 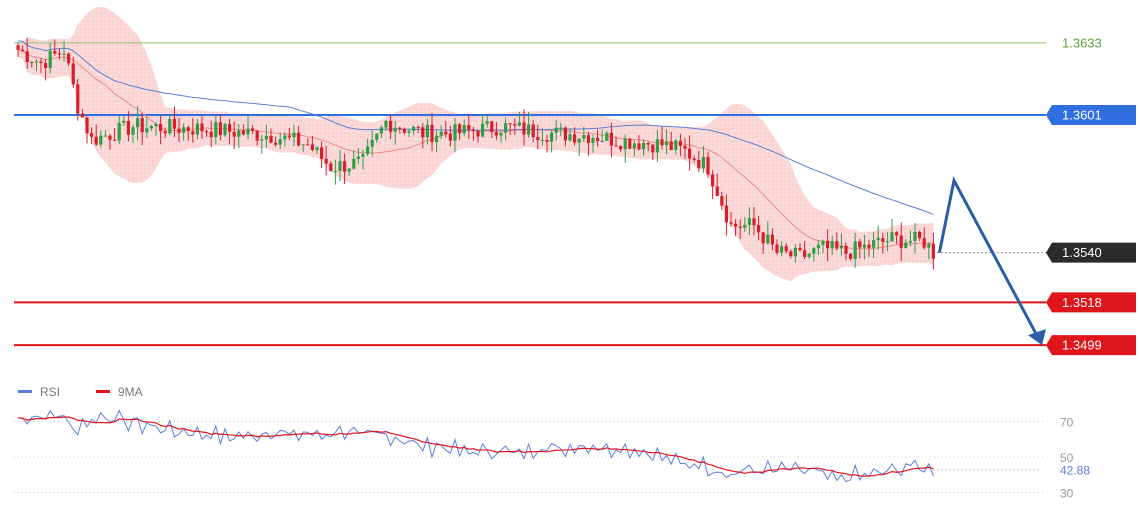 I want to click on forecast-arrow-layer, so click(x=991, y=261).